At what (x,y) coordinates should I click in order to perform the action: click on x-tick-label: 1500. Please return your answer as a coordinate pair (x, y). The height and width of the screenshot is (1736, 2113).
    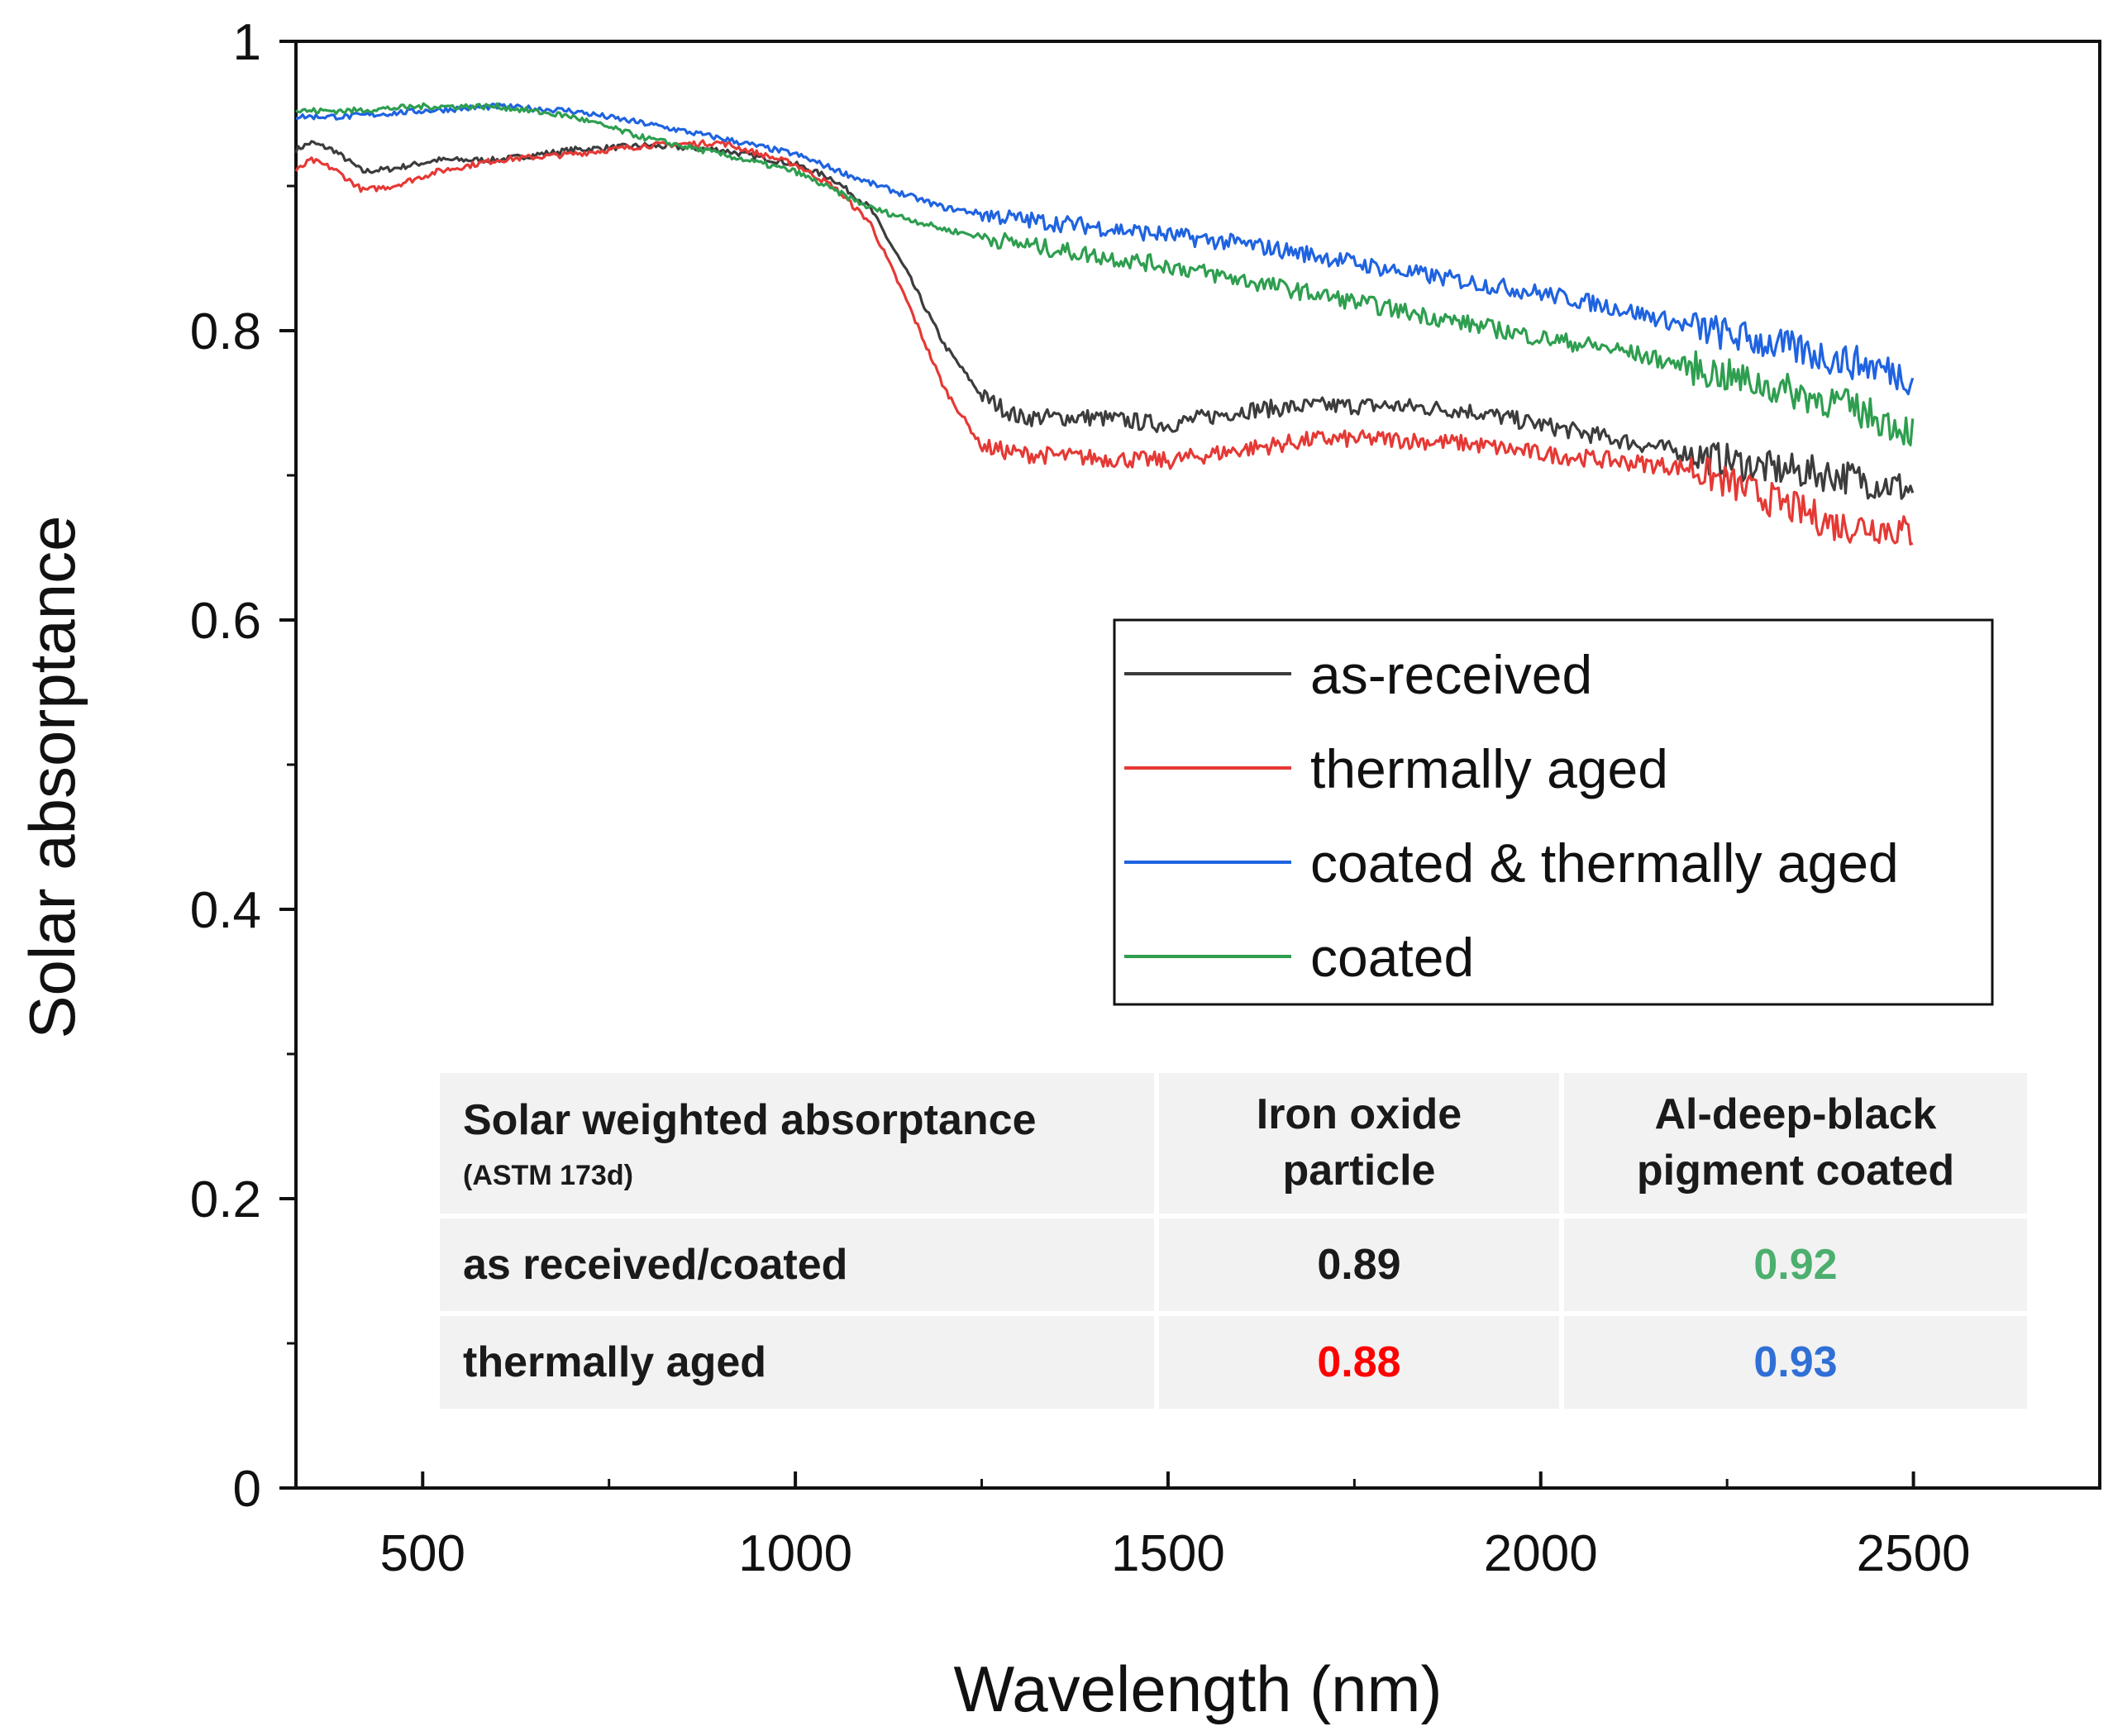
    Looking at the image, I should click on (1168, 1553).